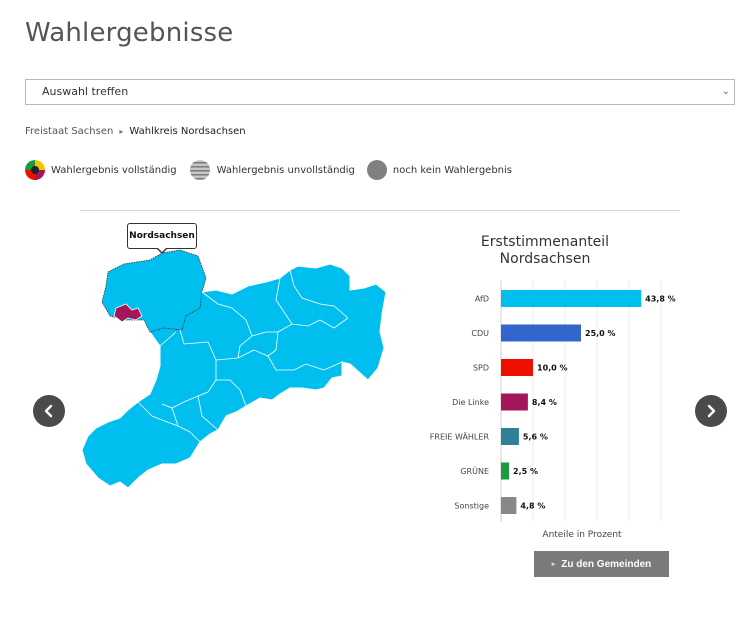 This screenshot has height=620, width=742. I want to click on legend-complete-label: Wahlergebnis vollständig, so click(114, 170).